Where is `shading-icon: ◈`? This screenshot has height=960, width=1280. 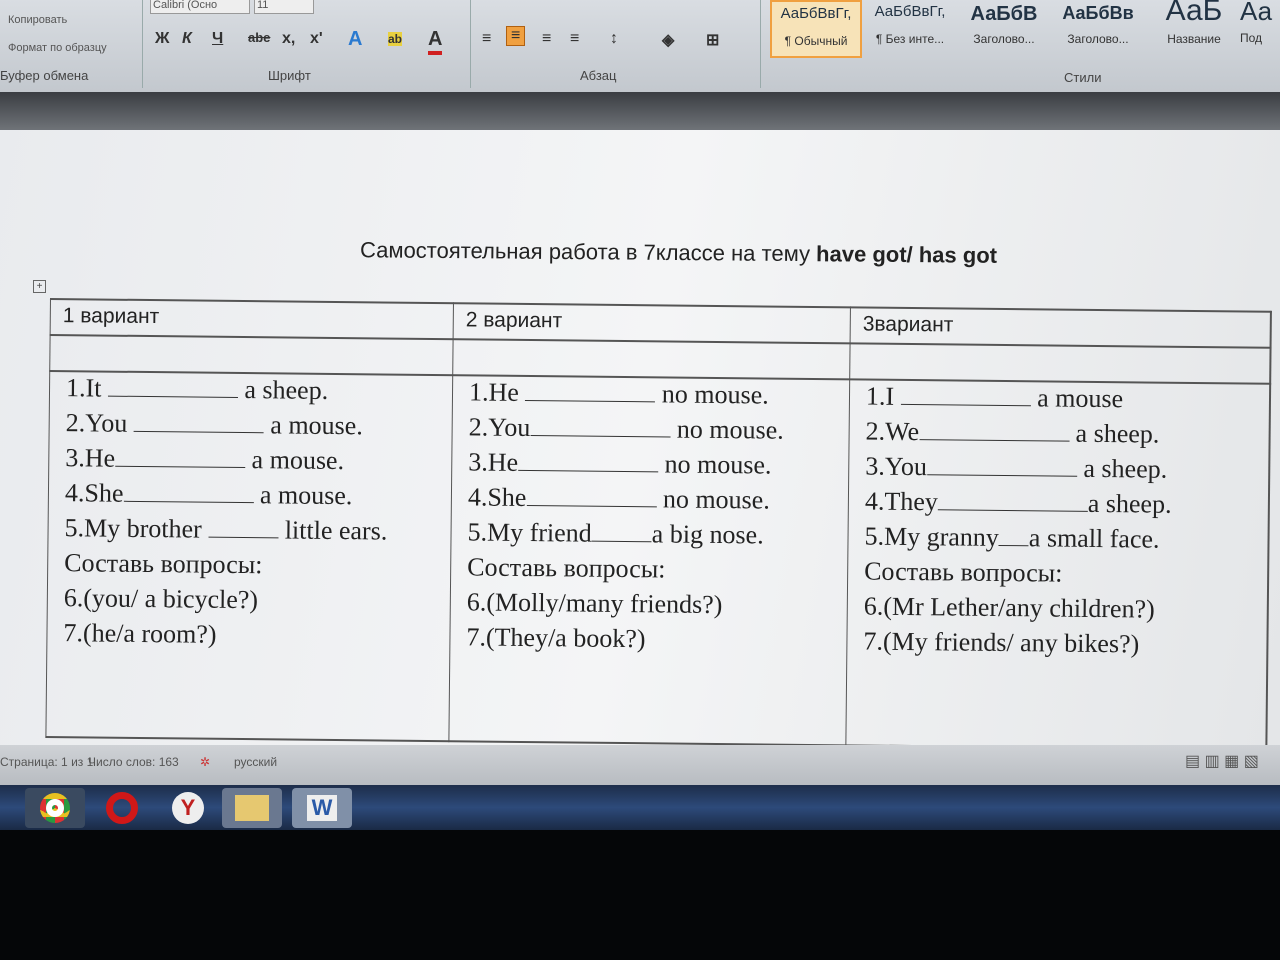
shading-icon: ◈ is located at coordinates (668, 40).